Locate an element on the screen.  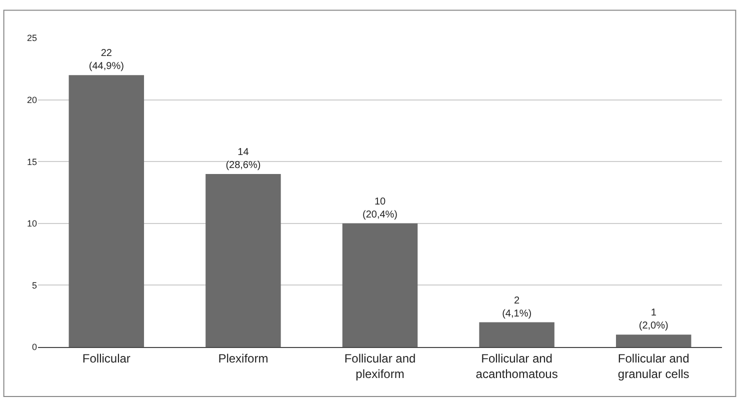
y-tick-label: 15 is located at coordinates (31, 161).